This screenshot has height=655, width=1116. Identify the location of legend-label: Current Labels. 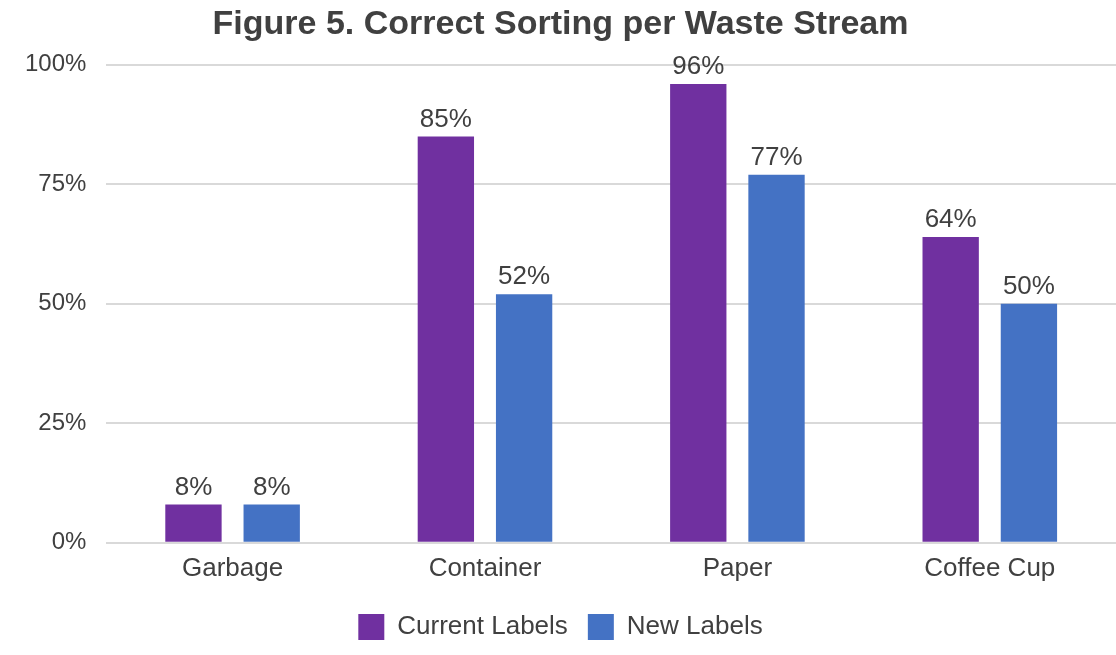
(482, 625).